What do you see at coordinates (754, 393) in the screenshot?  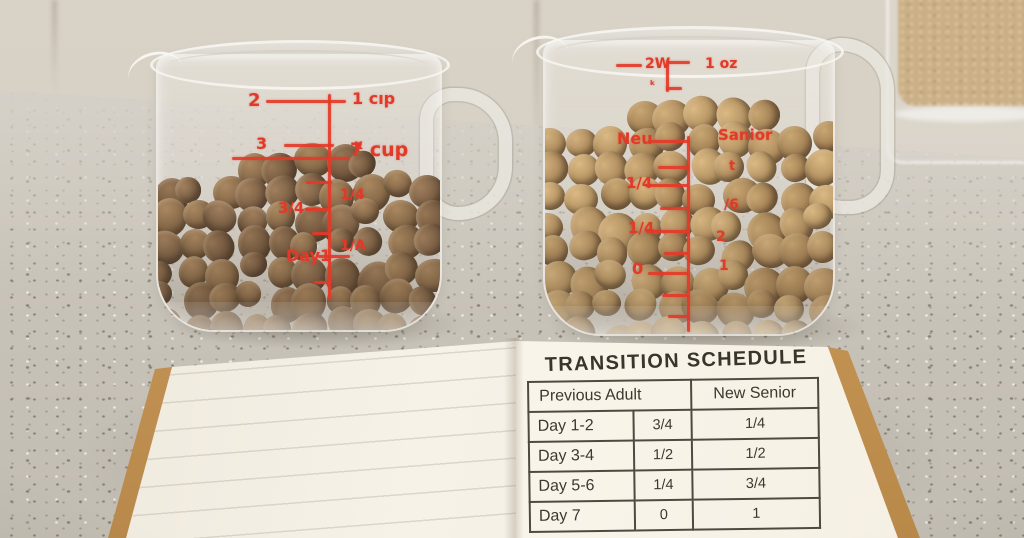 I see `table-header-new: New Senior` at bounding box center [754, 393].